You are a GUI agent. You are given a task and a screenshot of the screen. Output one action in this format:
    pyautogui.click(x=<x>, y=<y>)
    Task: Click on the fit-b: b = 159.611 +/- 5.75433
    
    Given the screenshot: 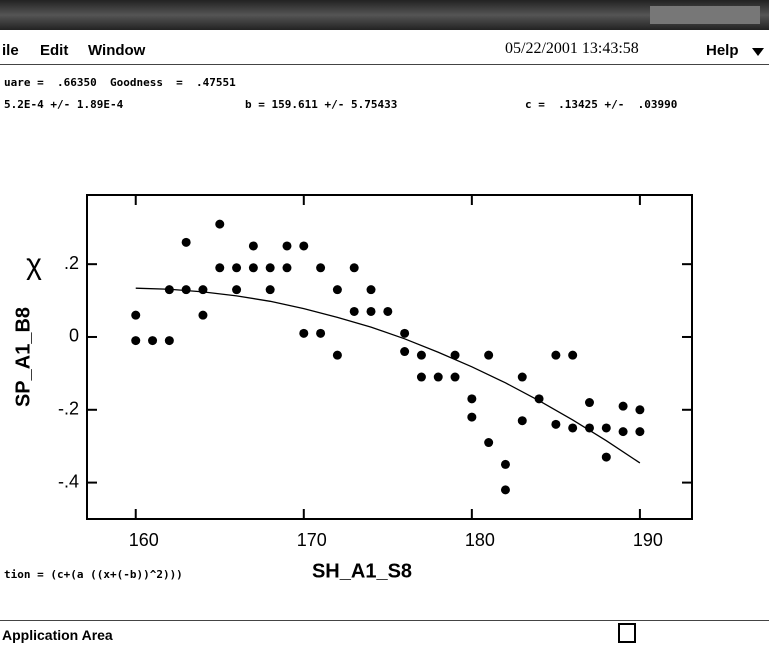 What is the action you would take?
    pyautogui.click(x=321, y=104)
    